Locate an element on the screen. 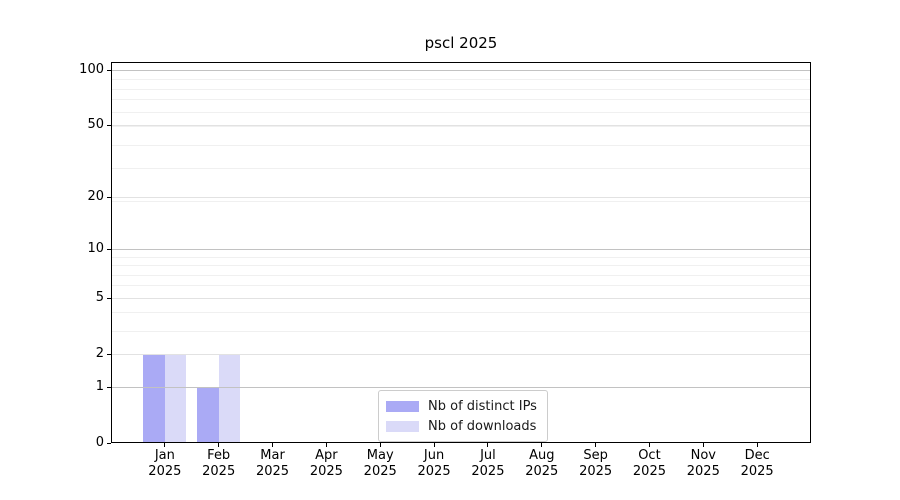  x-tick-label: Dec 2025 is located at coordinates (757, 464).